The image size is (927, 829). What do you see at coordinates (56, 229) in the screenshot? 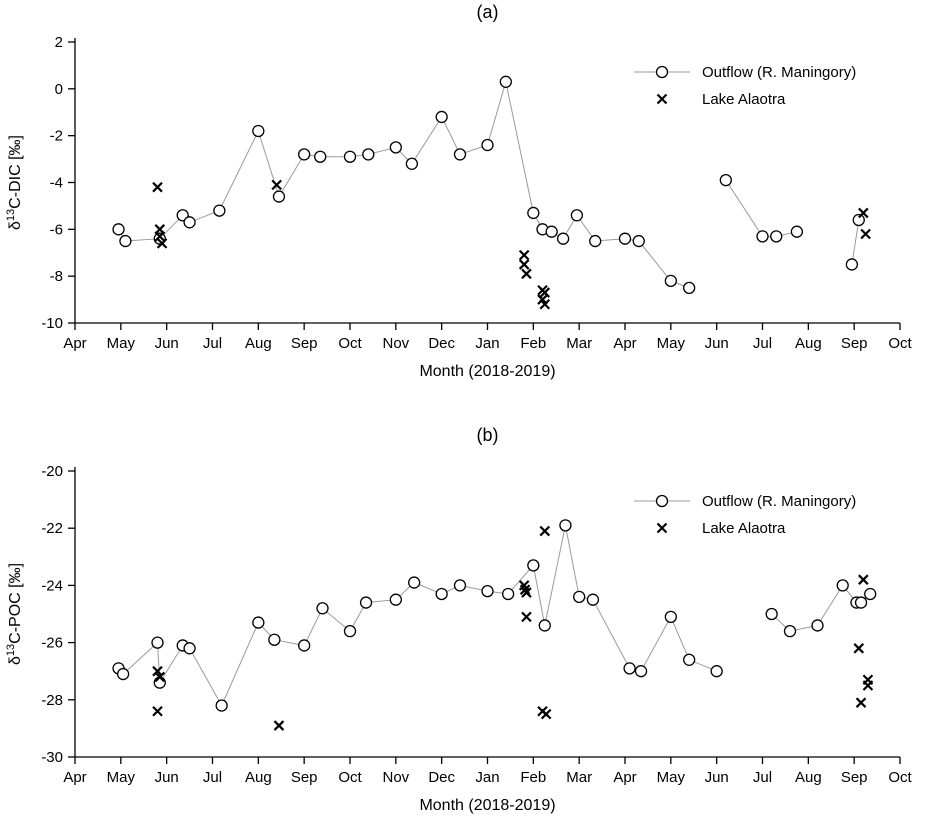
I see `y-tick-label: -6` at bounding box center [56, 229].